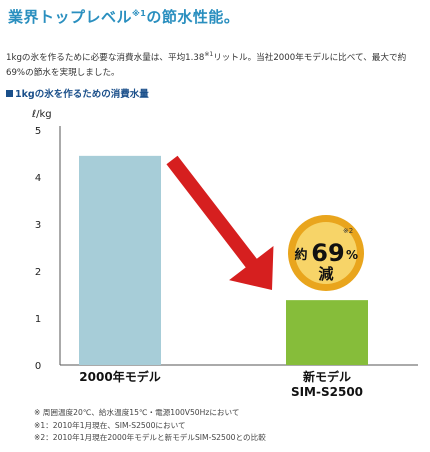 This screenshot has height=452, width=430. What do you see at coordinates (38, 225) in the screenshot?
I see `y-tick-label: 3` at bounding box center [38, 225].